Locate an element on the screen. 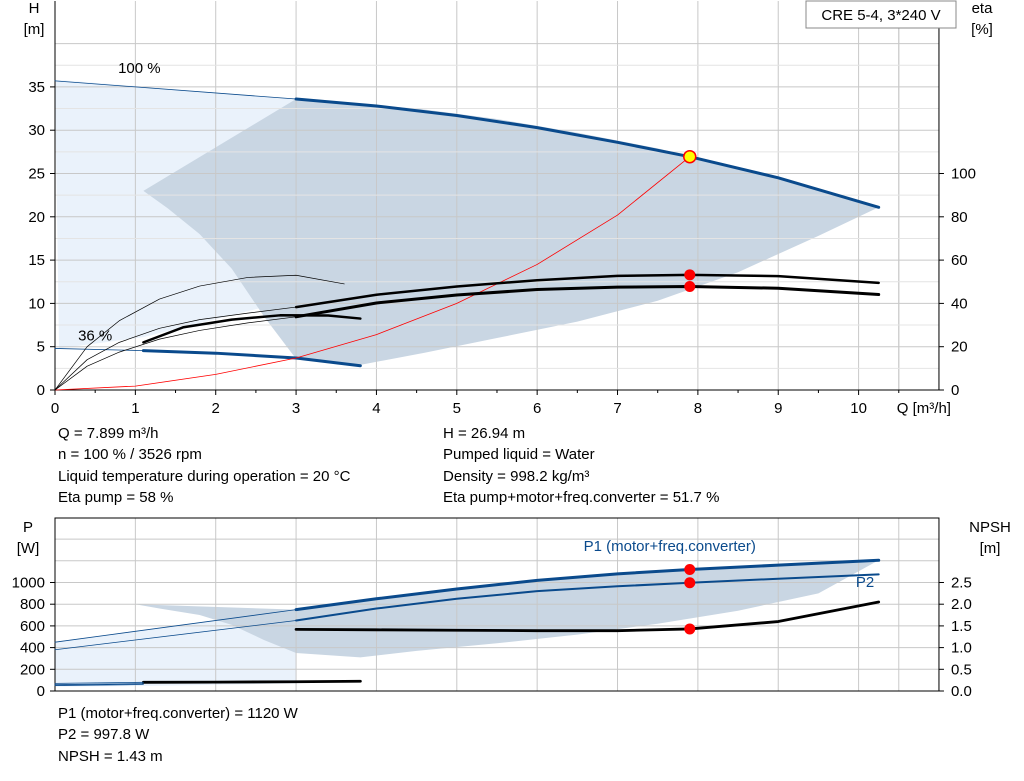 This screenshot has height=781, width=1024. series-eta-pump-reduced is located at coordinates (252, 329).